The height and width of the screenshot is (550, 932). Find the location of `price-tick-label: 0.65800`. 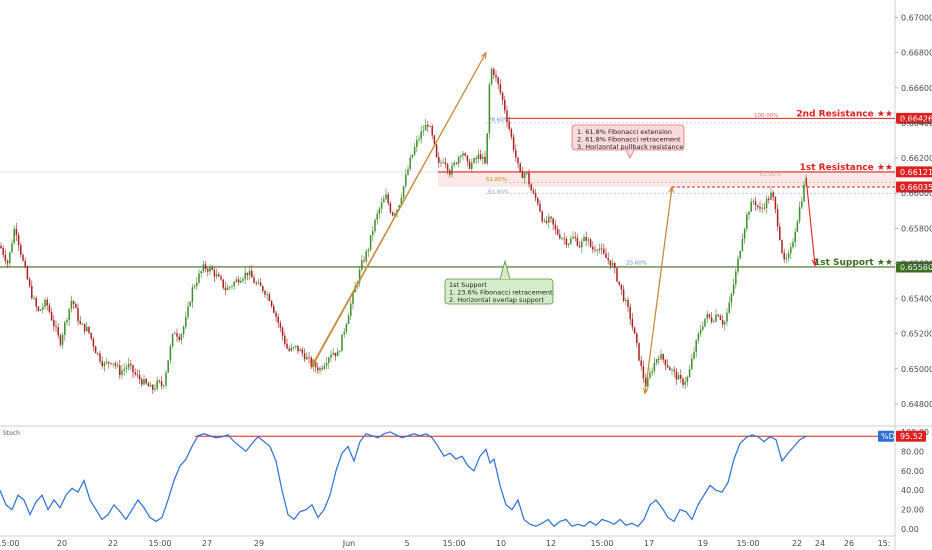

price-tick-label: 0.65800 is located at coordinates (916, 228).